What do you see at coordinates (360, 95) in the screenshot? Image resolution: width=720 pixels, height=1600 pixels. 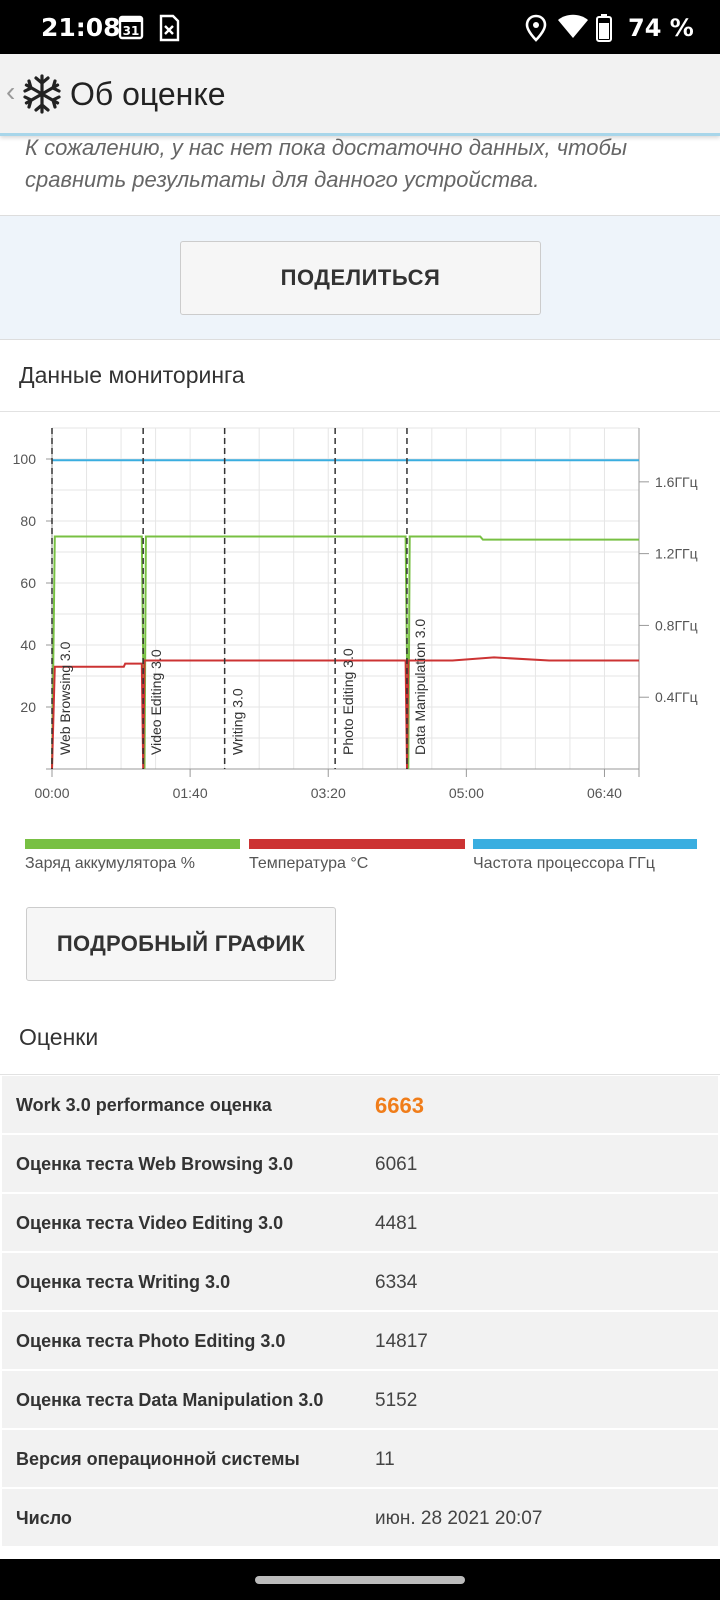 I see `app-bar: ‹ Об оценке` at bounding box center [360, 95].